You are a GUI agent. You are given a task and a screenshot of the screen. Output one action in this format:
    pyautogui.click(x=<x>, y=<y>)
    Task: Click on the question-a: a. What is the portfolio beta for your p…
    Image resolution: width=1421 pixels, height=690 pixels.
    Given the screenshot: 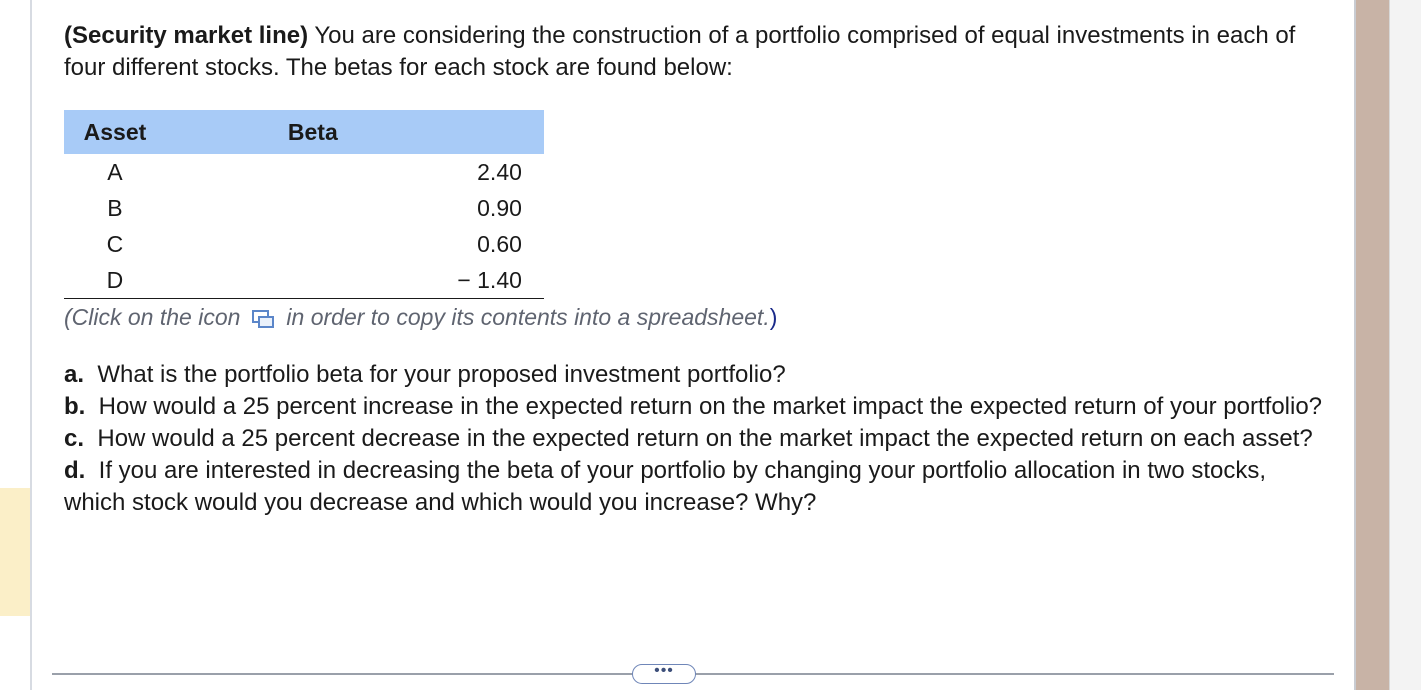 What is the action you would take?
    pyautogui.click(x=699, y=375)
    